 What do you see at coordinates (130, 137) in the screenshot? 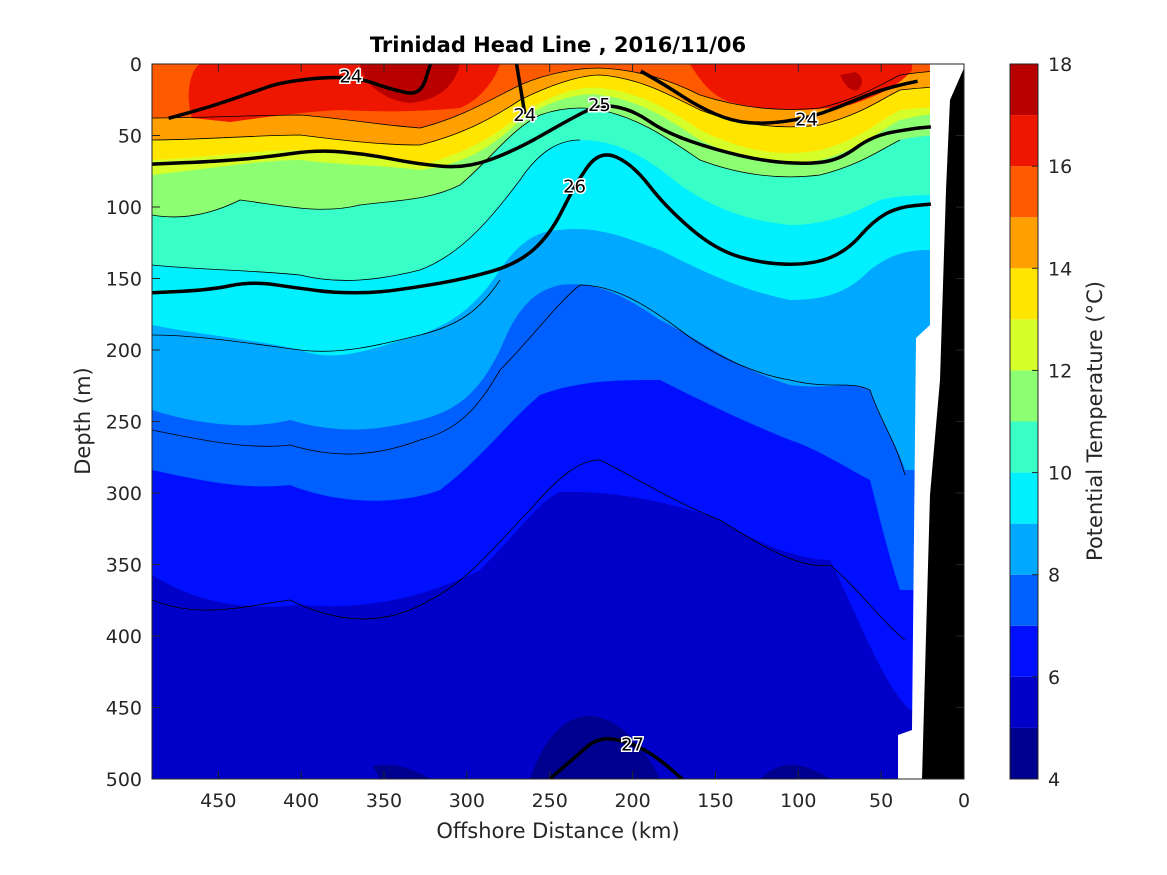
I see `y-tick-label: 50` at bounding box center [130, 137].